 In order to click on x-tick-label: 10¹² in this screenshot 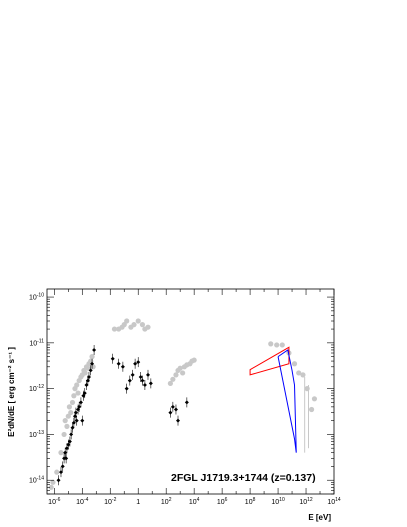, I will do `click(306, 501)`.